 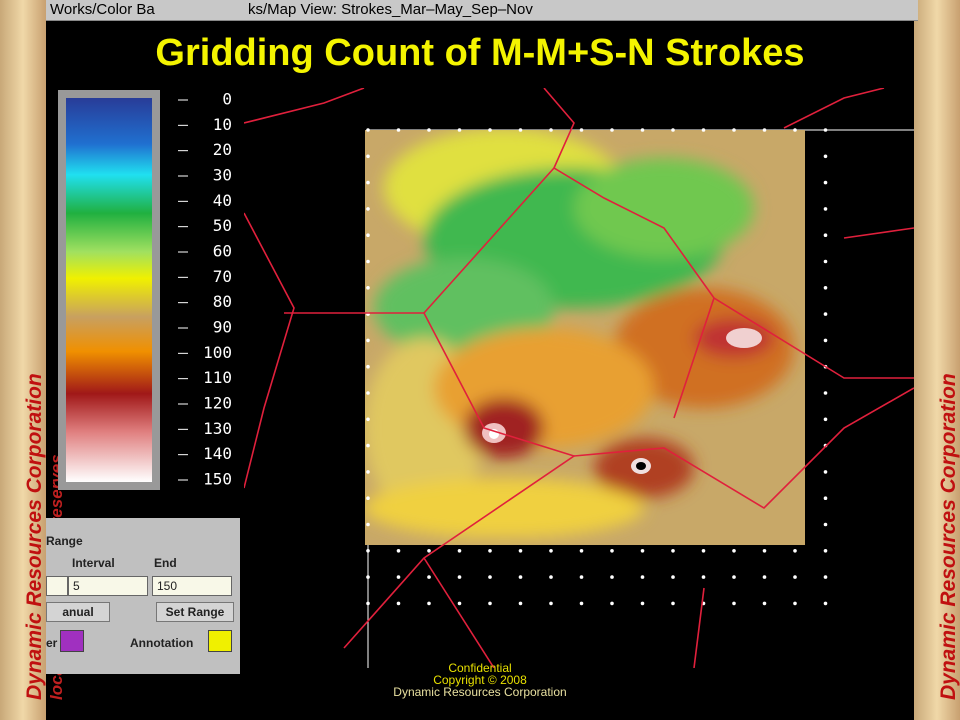 What do you see at coordinates (227, 99) in the screenshot?
I see `scale-label: 0` at bounding box center [227, 99].